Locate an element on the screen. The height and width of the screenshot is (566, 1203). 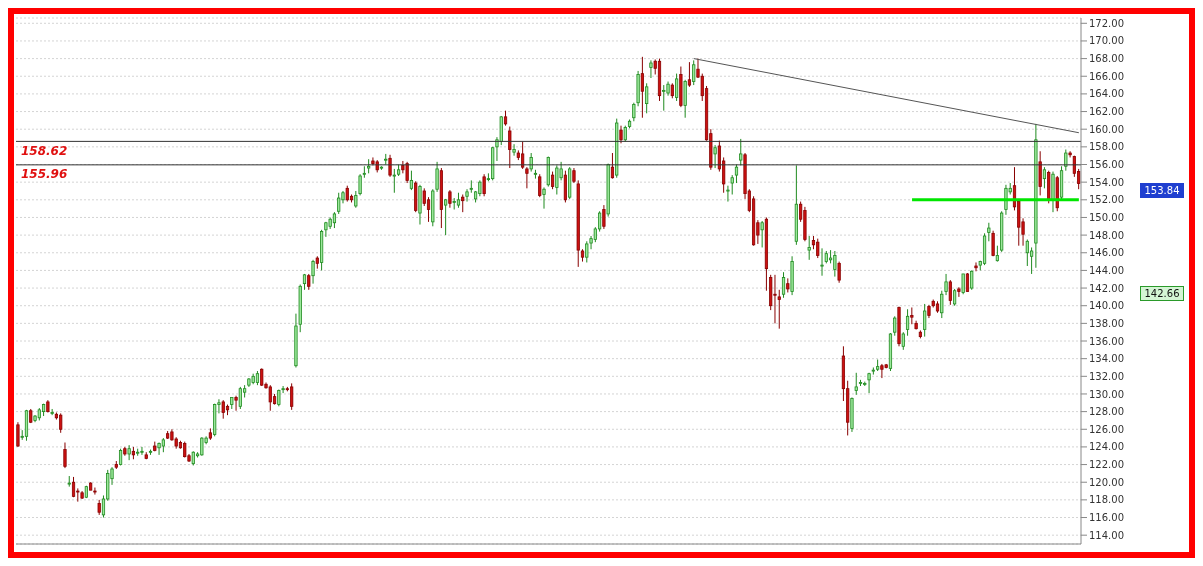
y-tick-label: 114.00 is located at coordinates (1106, 535).